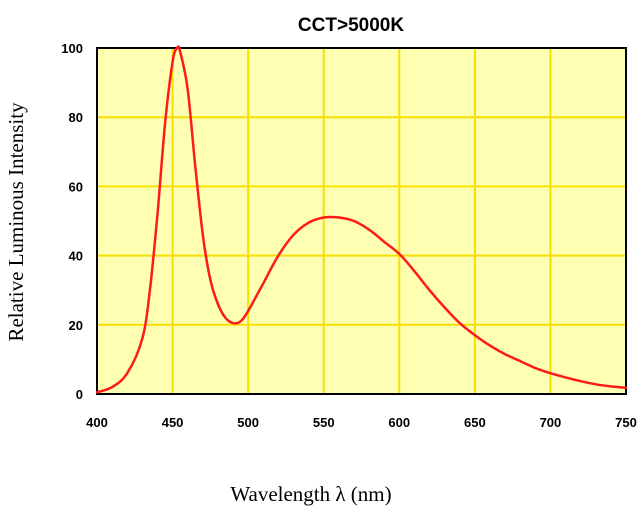 The height and width of the screenshot is (515, 641). Describe the element at coordinates (248, 422) in the screenshot. I see `x-tick-label: 500` at that location.